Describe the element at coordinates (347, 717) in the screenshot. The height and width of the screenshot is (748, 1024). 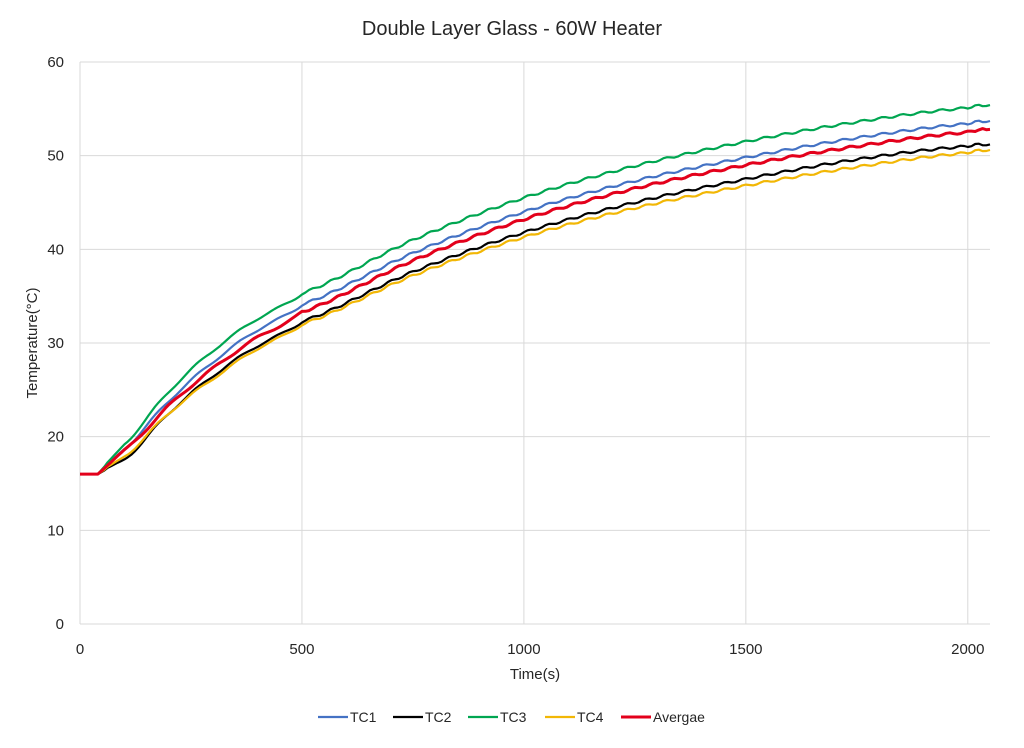
I see `legend-item-tc1: TC1` at that location.